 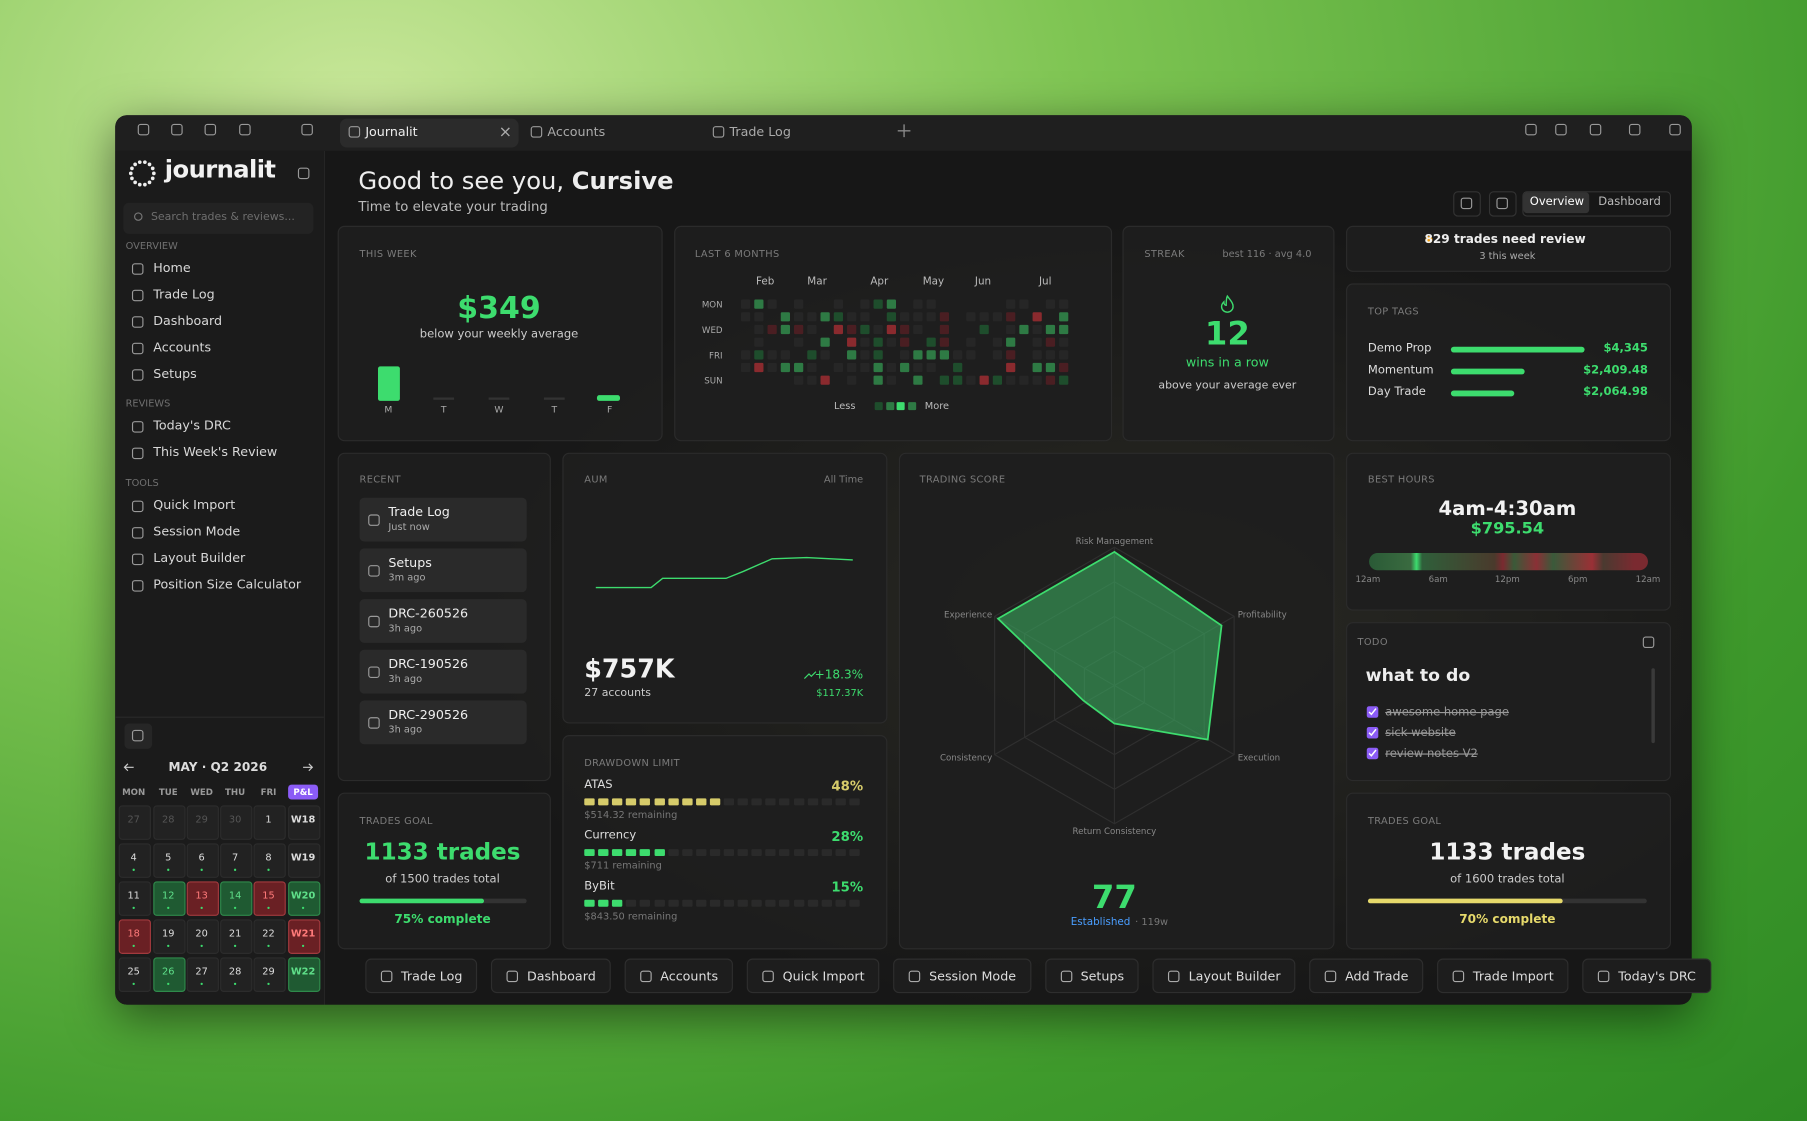 I want to click on weekday: FRI, so click(x=268, y=792).